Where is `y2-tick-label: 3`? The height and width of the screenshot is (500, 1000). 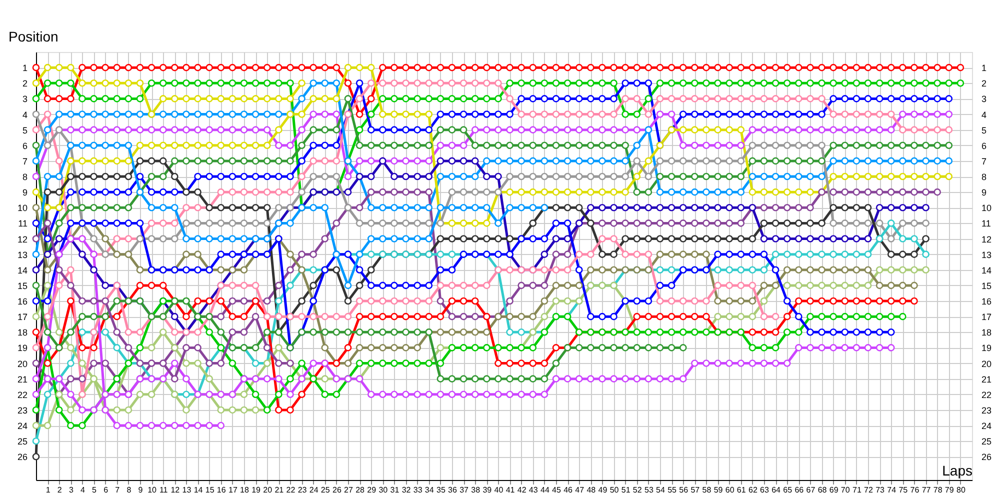
y2-tick-label: 3 is located at coordinates (984, 99).